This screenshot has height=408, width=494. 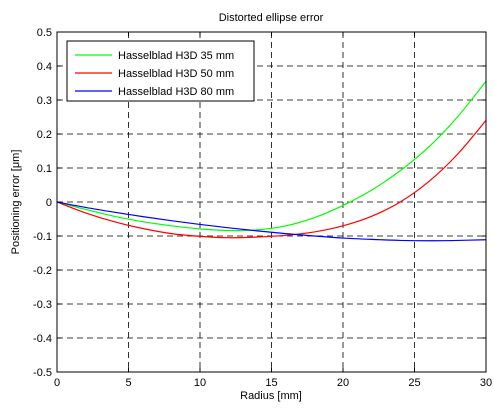 I want to click on chart-title: Distorted ellipse error, so click(x=271, y=18).